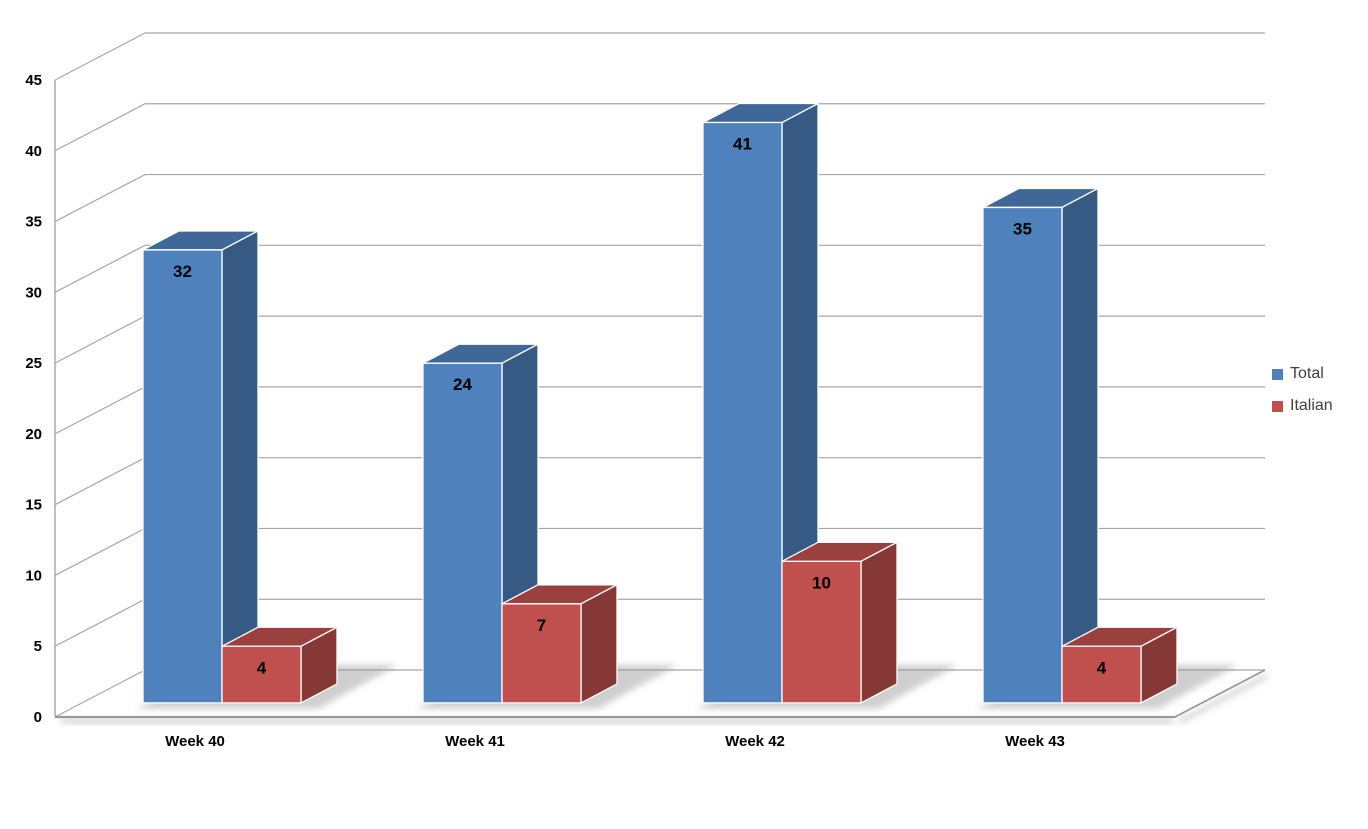  Describe the element at coordinates (1307, 373) in the screenshot. I see `legend-label-total: Total` at that location.